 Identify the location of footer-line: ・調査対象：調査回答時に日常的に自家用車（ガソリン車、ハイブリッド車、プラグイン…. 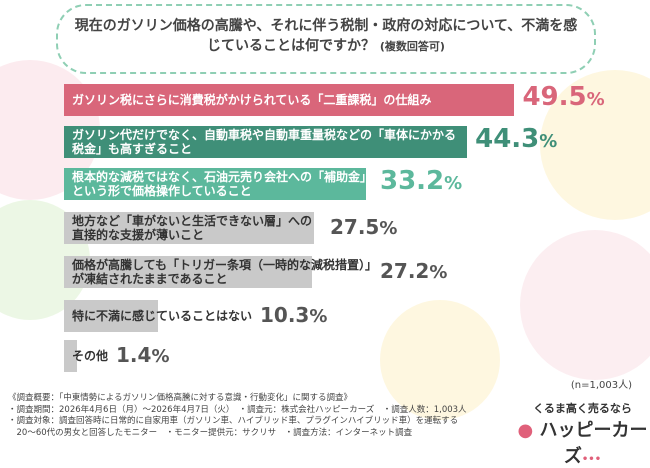
(233, 421).